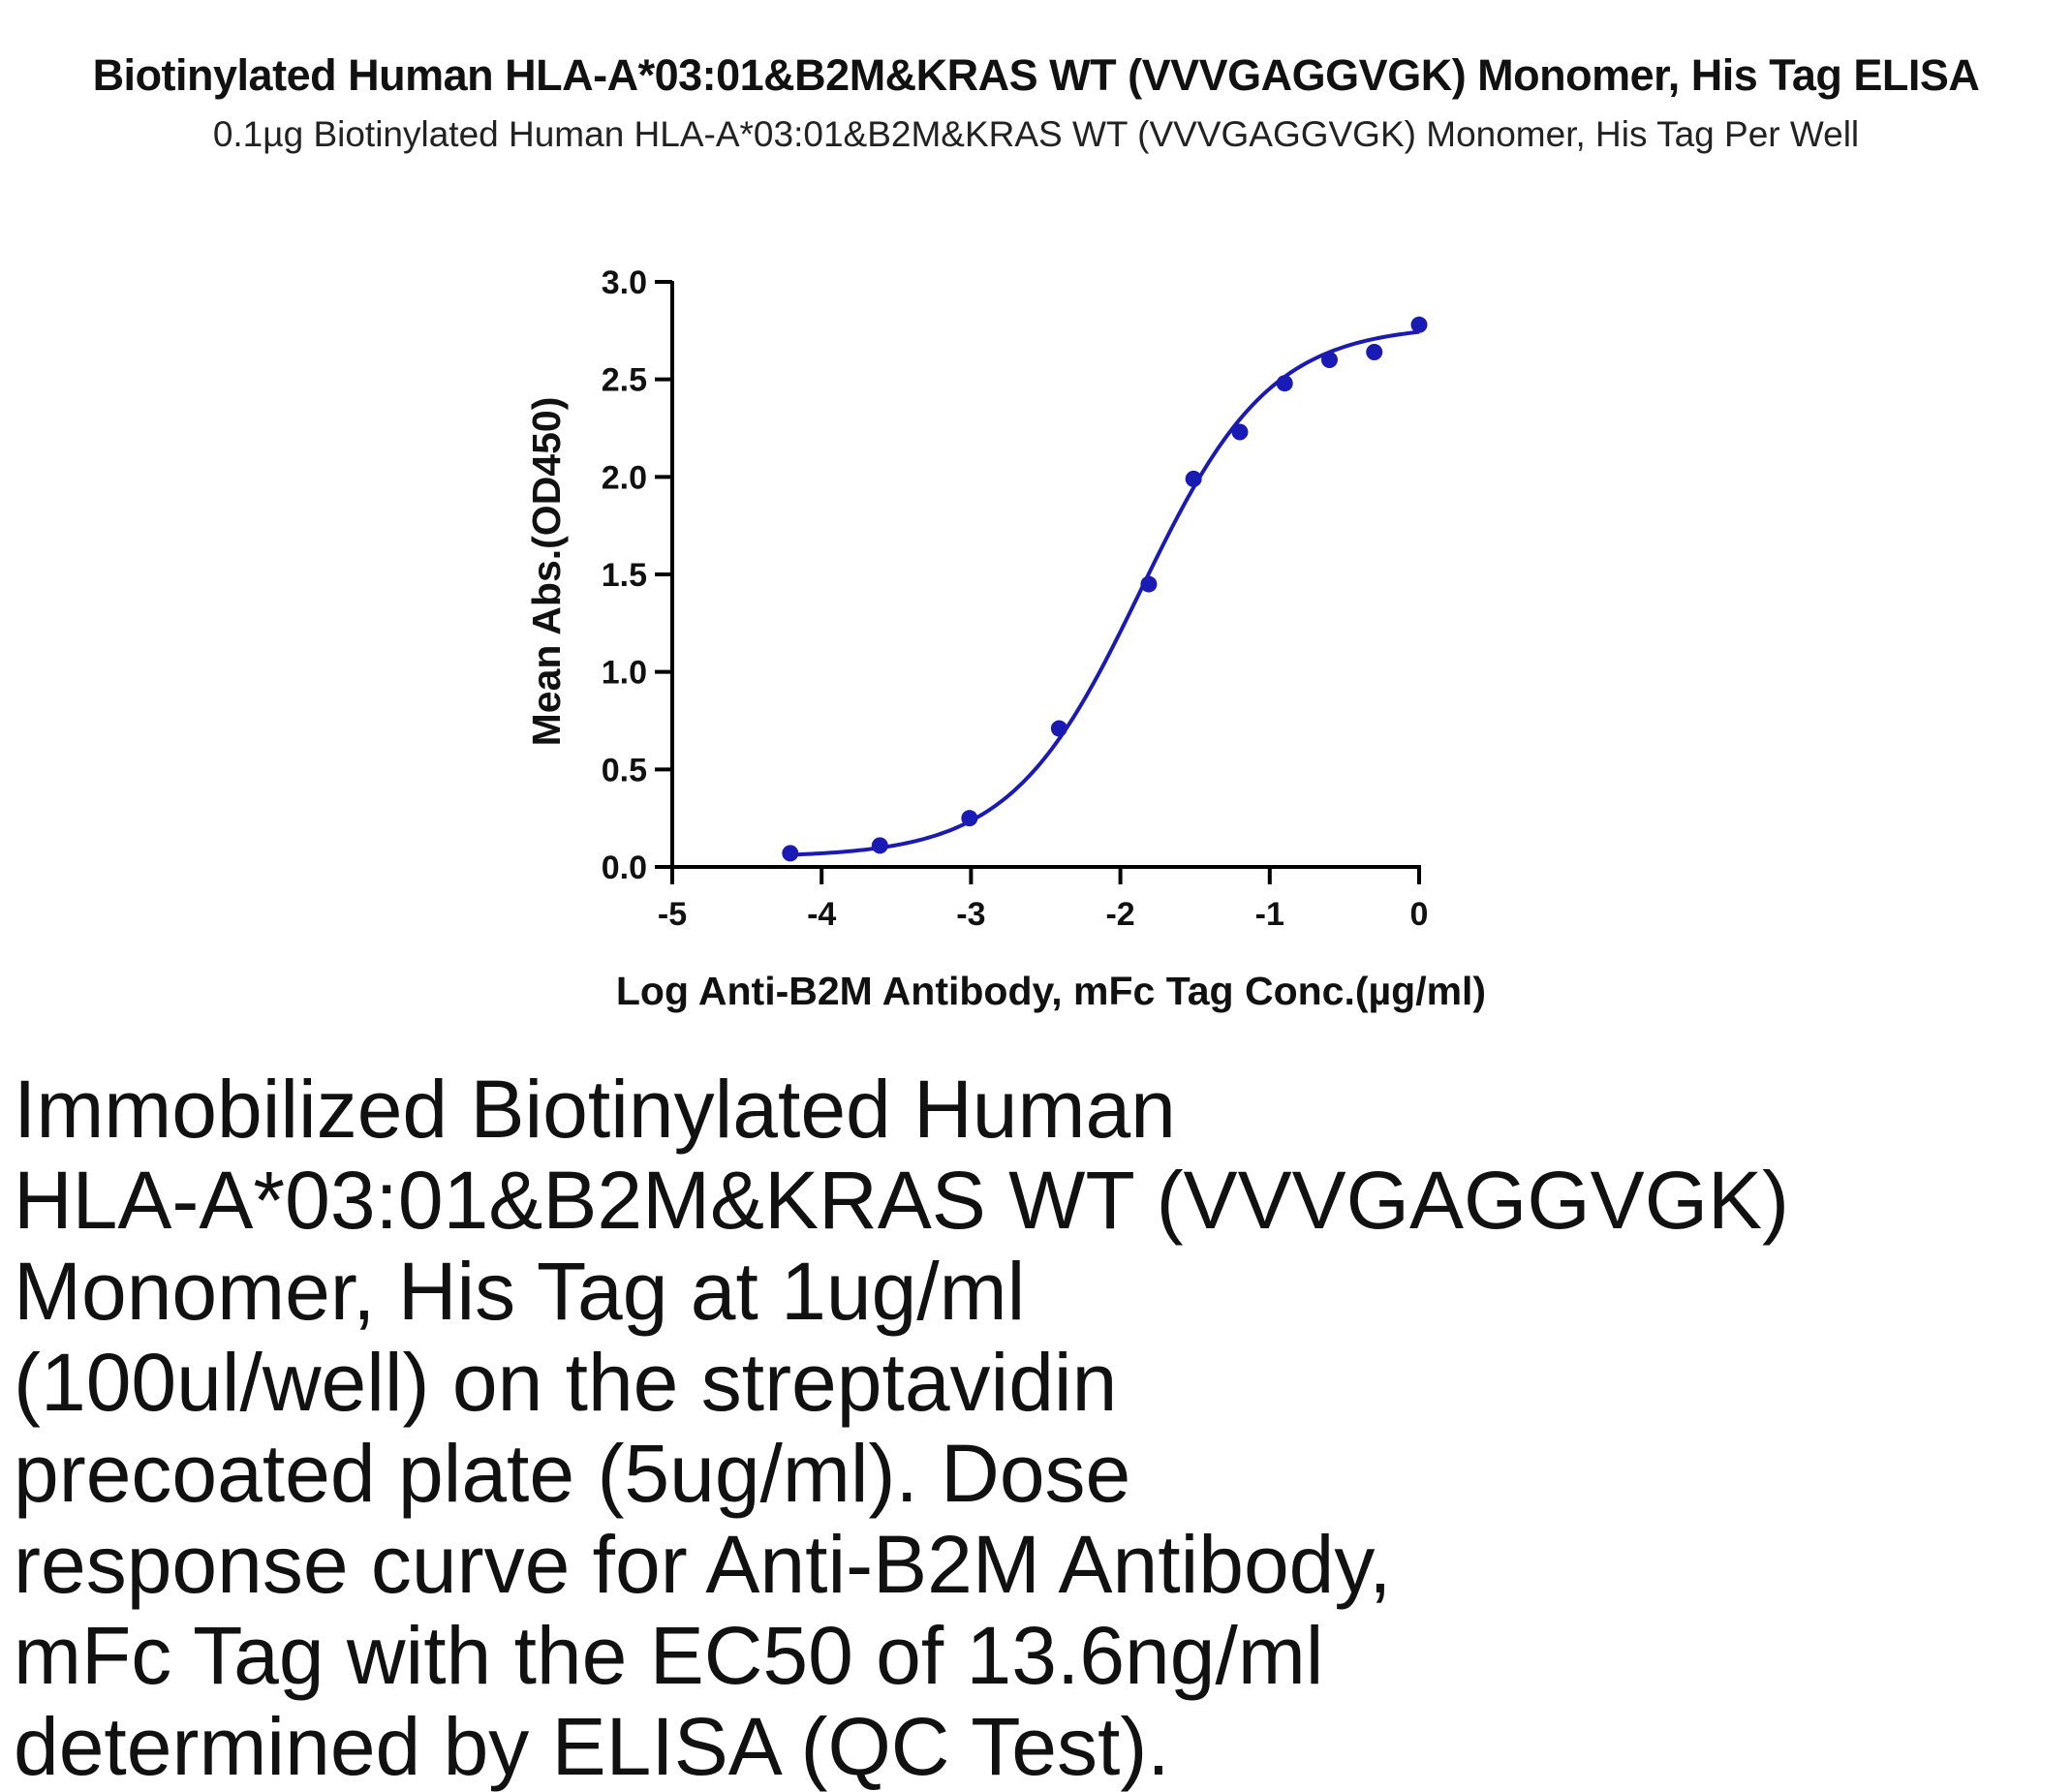 Image resolution: width=2072 pixels, height=1792 pixels. I want to click on data-points-group, so click(1105, 589).